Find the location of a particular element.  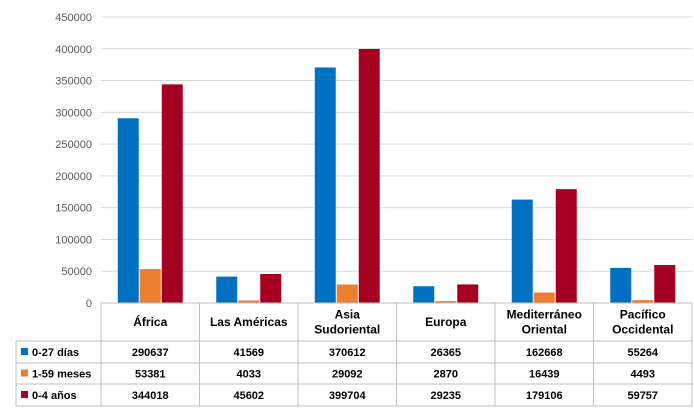

y-tick-label: 300000 is located at coordinates (73, 113).